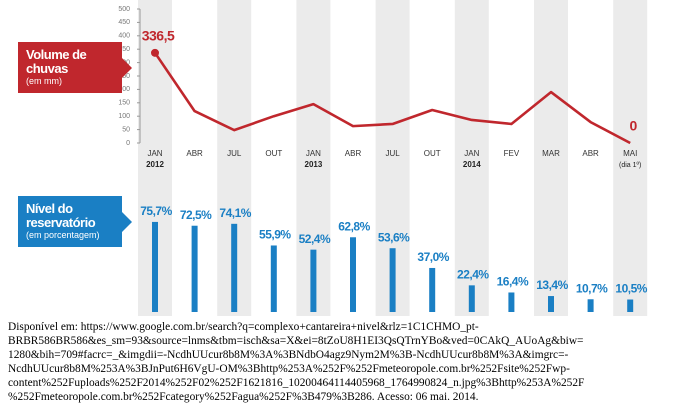  What do you see at coordinates (552, 285) in the screenshot?
I see `value-label: 13,4%` at bounding box center [552, 285].